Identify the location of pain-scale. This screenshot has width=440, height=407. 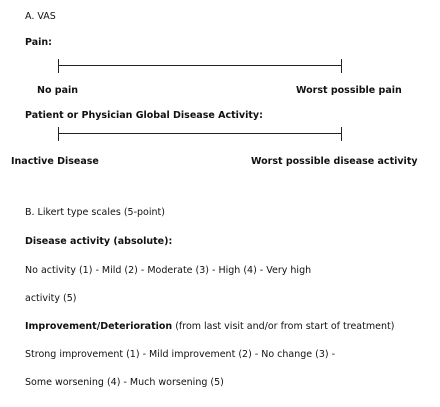
(200, 66).